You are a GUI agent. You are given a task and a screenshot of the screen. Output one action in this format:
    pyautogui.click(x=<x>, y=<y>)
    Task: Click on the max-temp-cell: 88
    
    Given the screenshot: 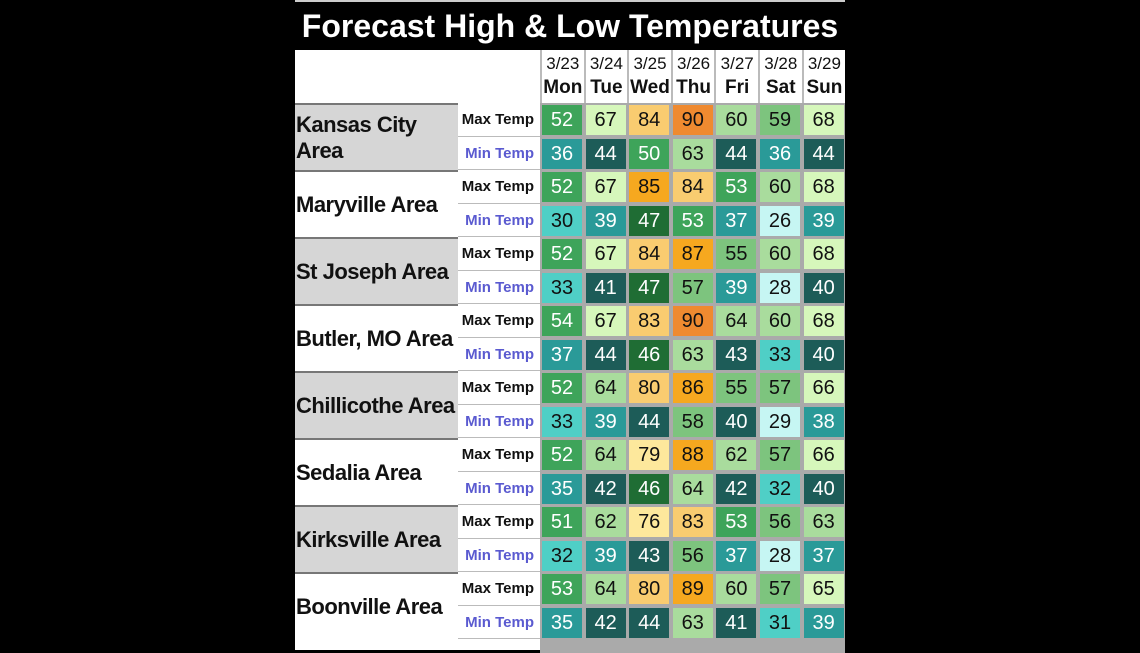 What is the action you would take?
    pyautogui.click(x=692, y=455)
    